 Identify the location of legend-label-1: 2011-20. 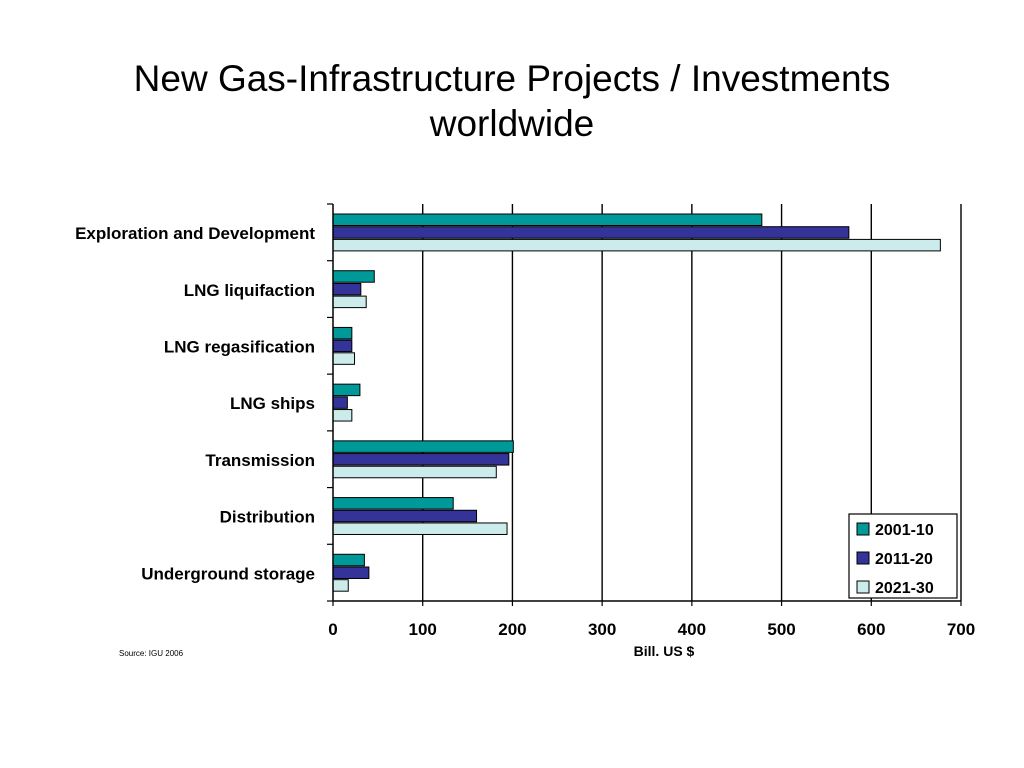
(904, 559).